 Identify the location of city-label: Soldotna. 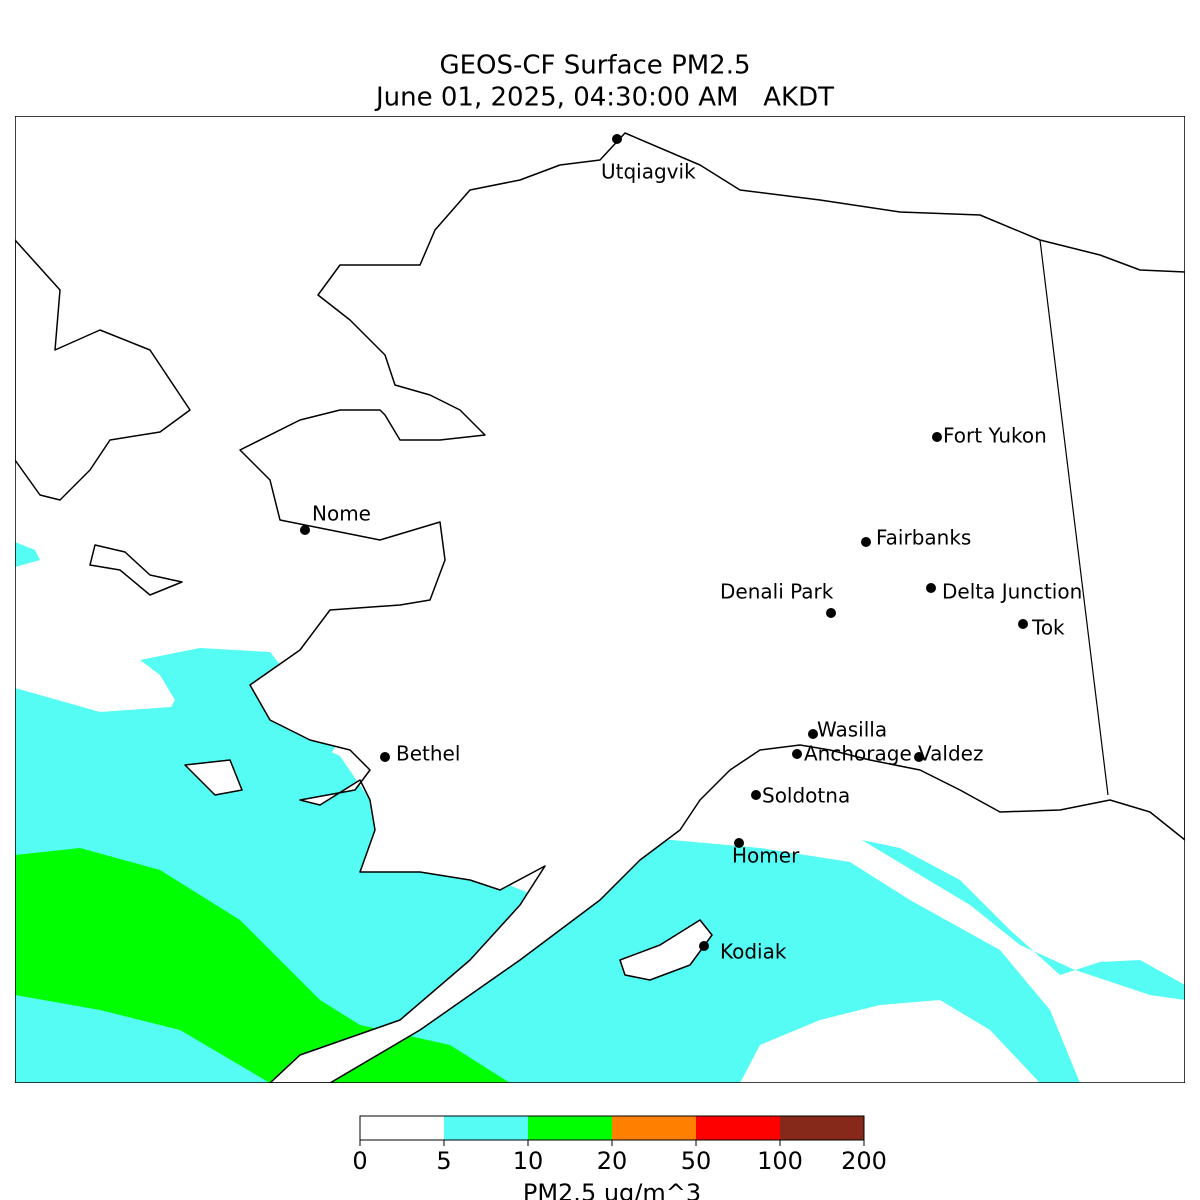
(806, 796).